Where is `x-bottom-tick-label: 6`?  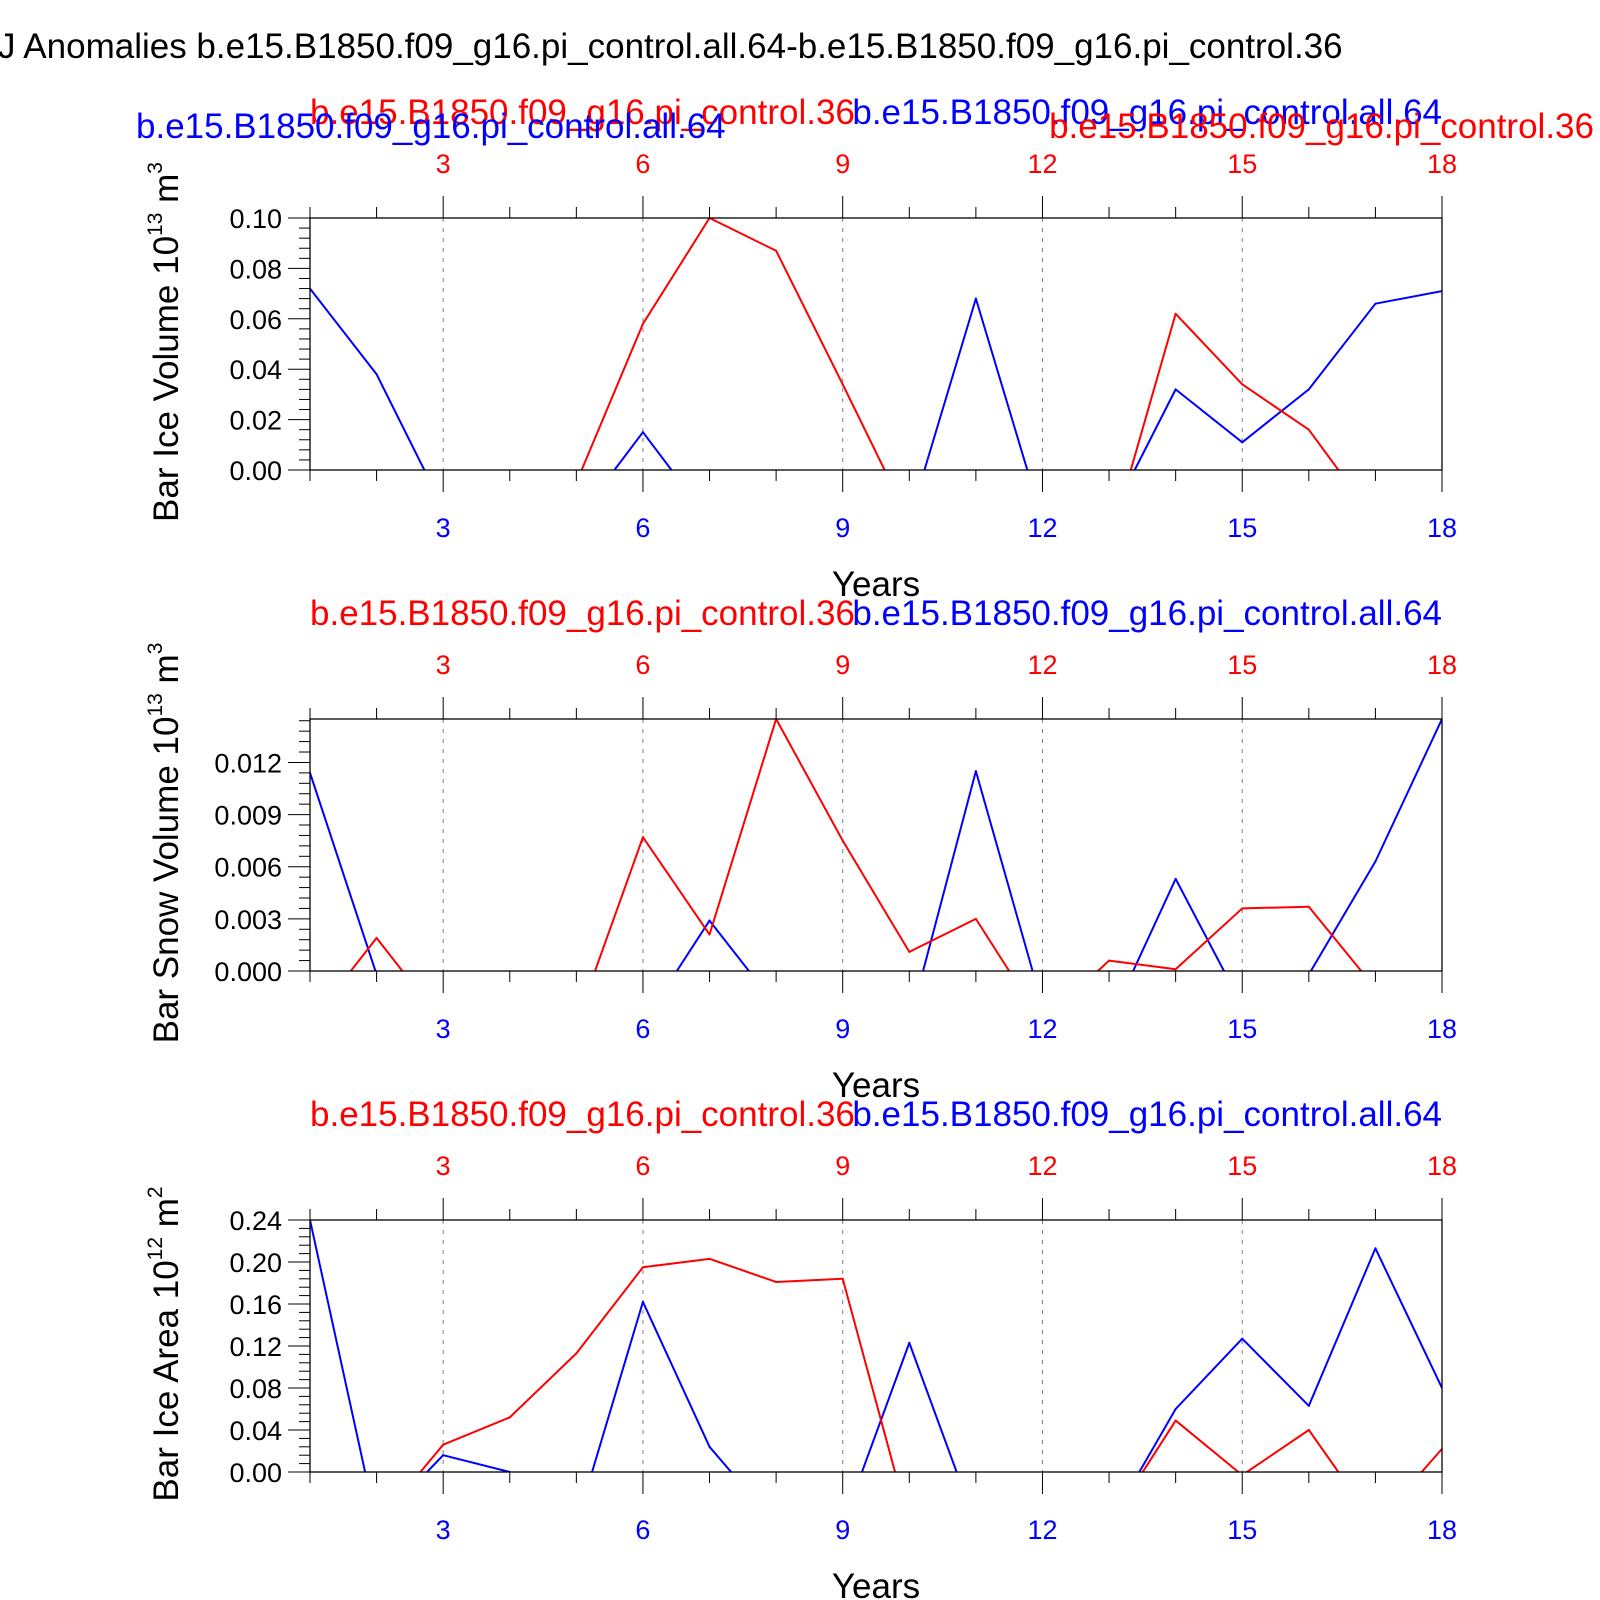
x-bottom-tick-label: 6 is located at coordinates (642, 1530).